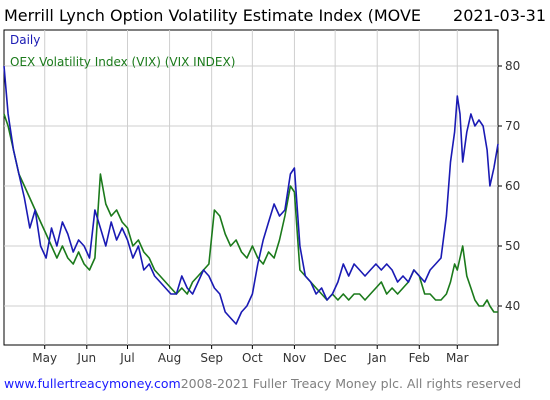 Image resolution: width=550 pixels, height=400 pixels. Describe the element at coordinates (25, 40) in the screenshot. I see `legend-frequency-label: Daily` at that location.